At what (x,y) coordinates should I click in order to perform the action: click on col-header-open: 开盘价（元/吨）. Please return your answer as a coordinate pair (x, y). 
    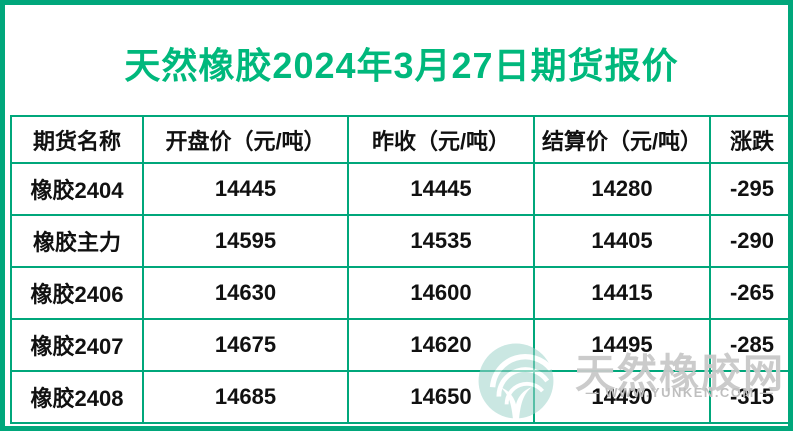
    Looking at the image, I should click on (245, 139).